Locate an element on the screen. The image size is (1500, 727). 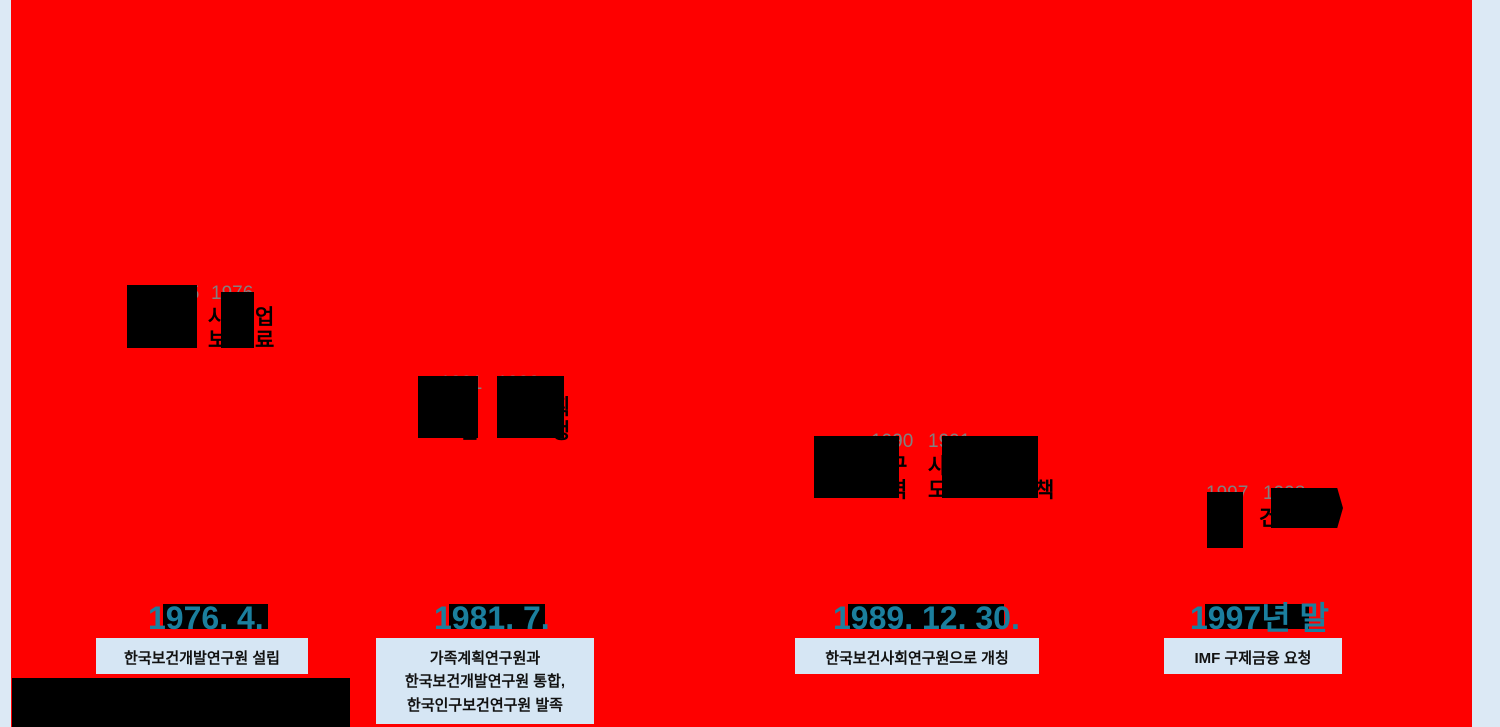
redact-1998 is located at coordinates (1307, 508).